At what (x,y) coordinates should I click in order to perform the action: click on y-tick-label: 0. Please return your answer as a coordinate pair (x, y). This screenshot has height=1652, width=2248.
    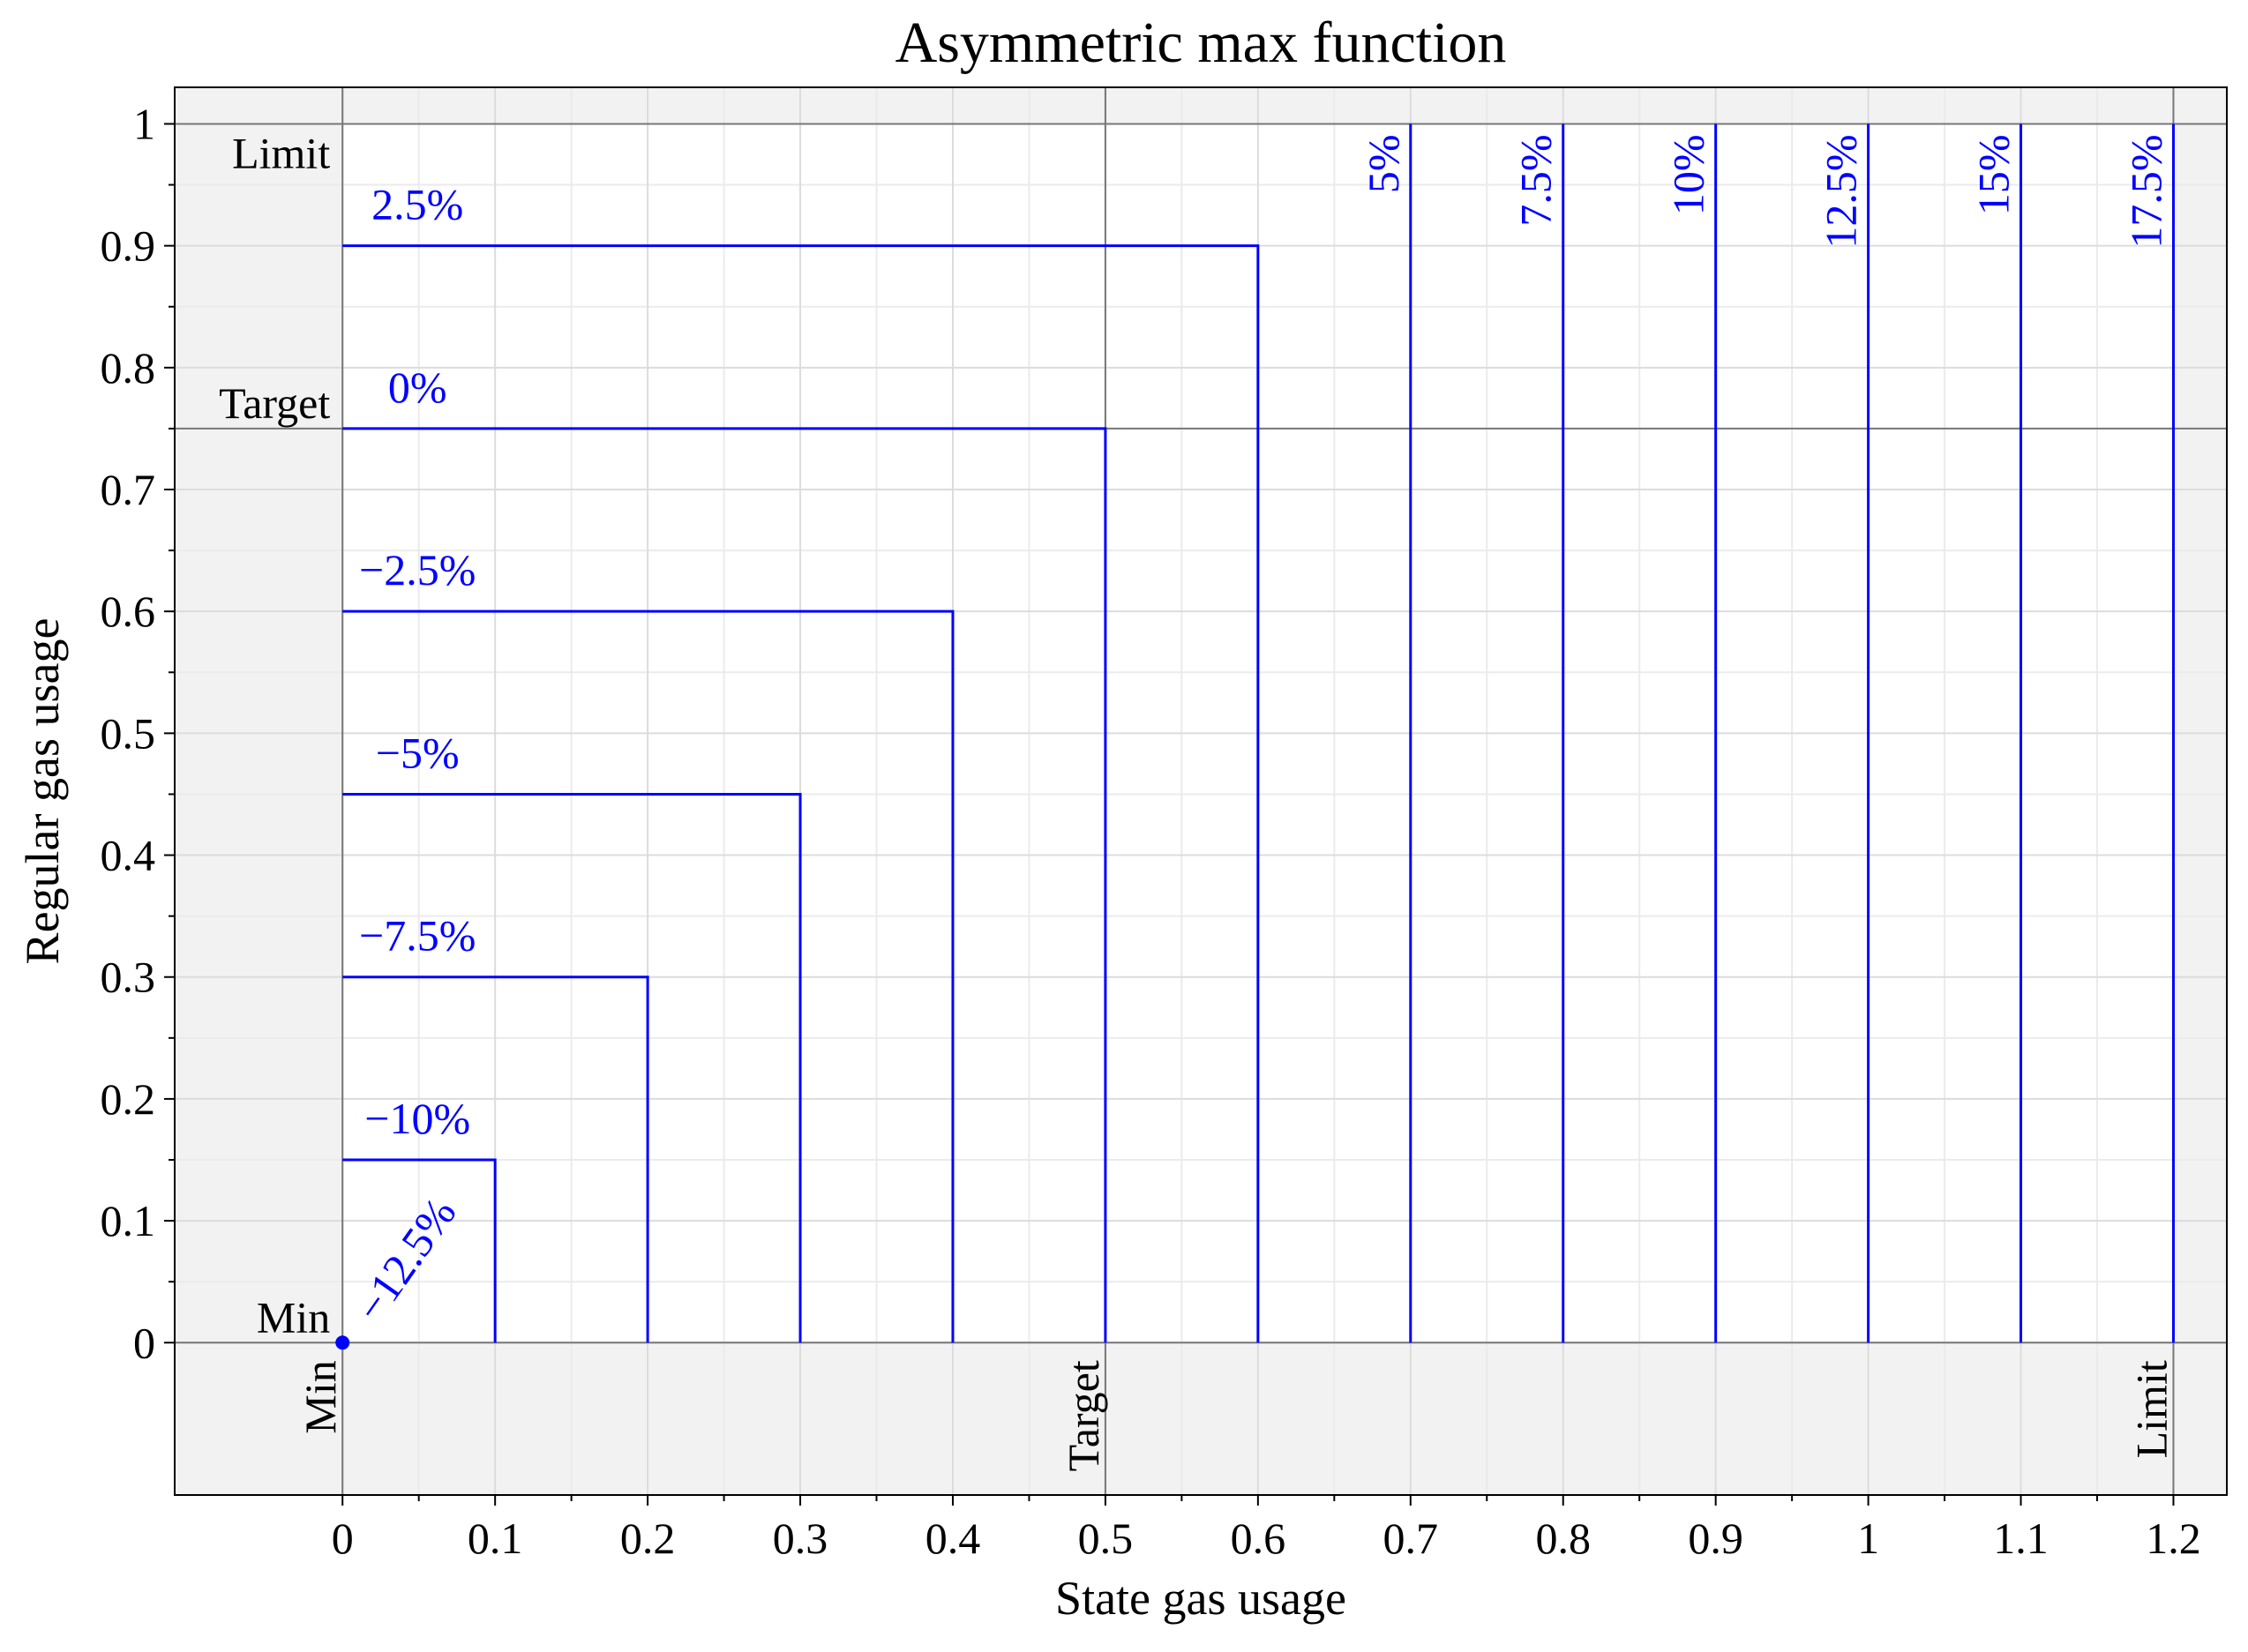
    Looking at the image, I should click on (144, 1342).